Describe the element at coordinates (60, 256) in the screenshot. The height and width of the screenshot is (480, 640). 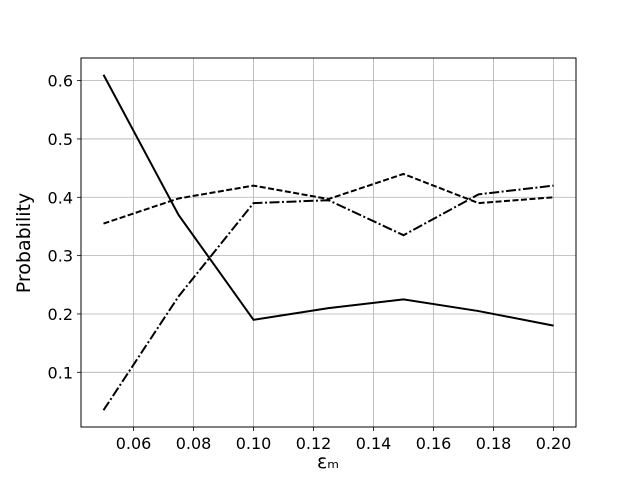
I see `y-tick-label: 0.3` at that location.